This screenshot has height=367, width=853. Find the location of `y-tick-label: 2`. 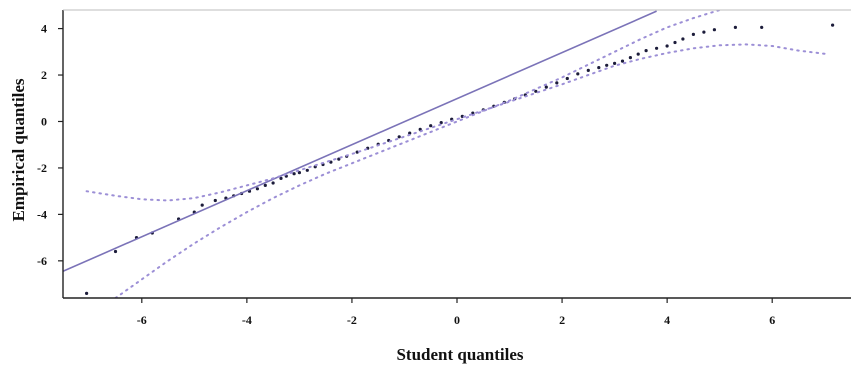

y-tick-label: 2 is located at coordinates (44, 75).